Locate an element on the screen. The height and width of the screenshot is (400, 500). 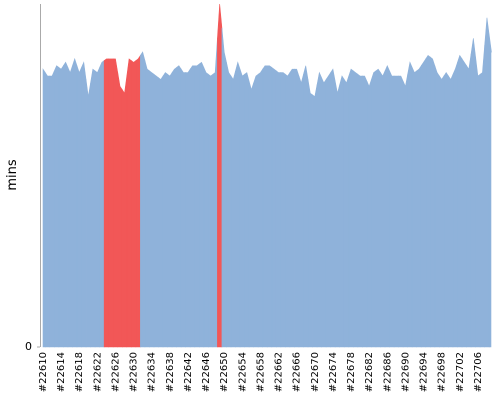
x-tick-label: #22626 is located at coordinates (115, 372).